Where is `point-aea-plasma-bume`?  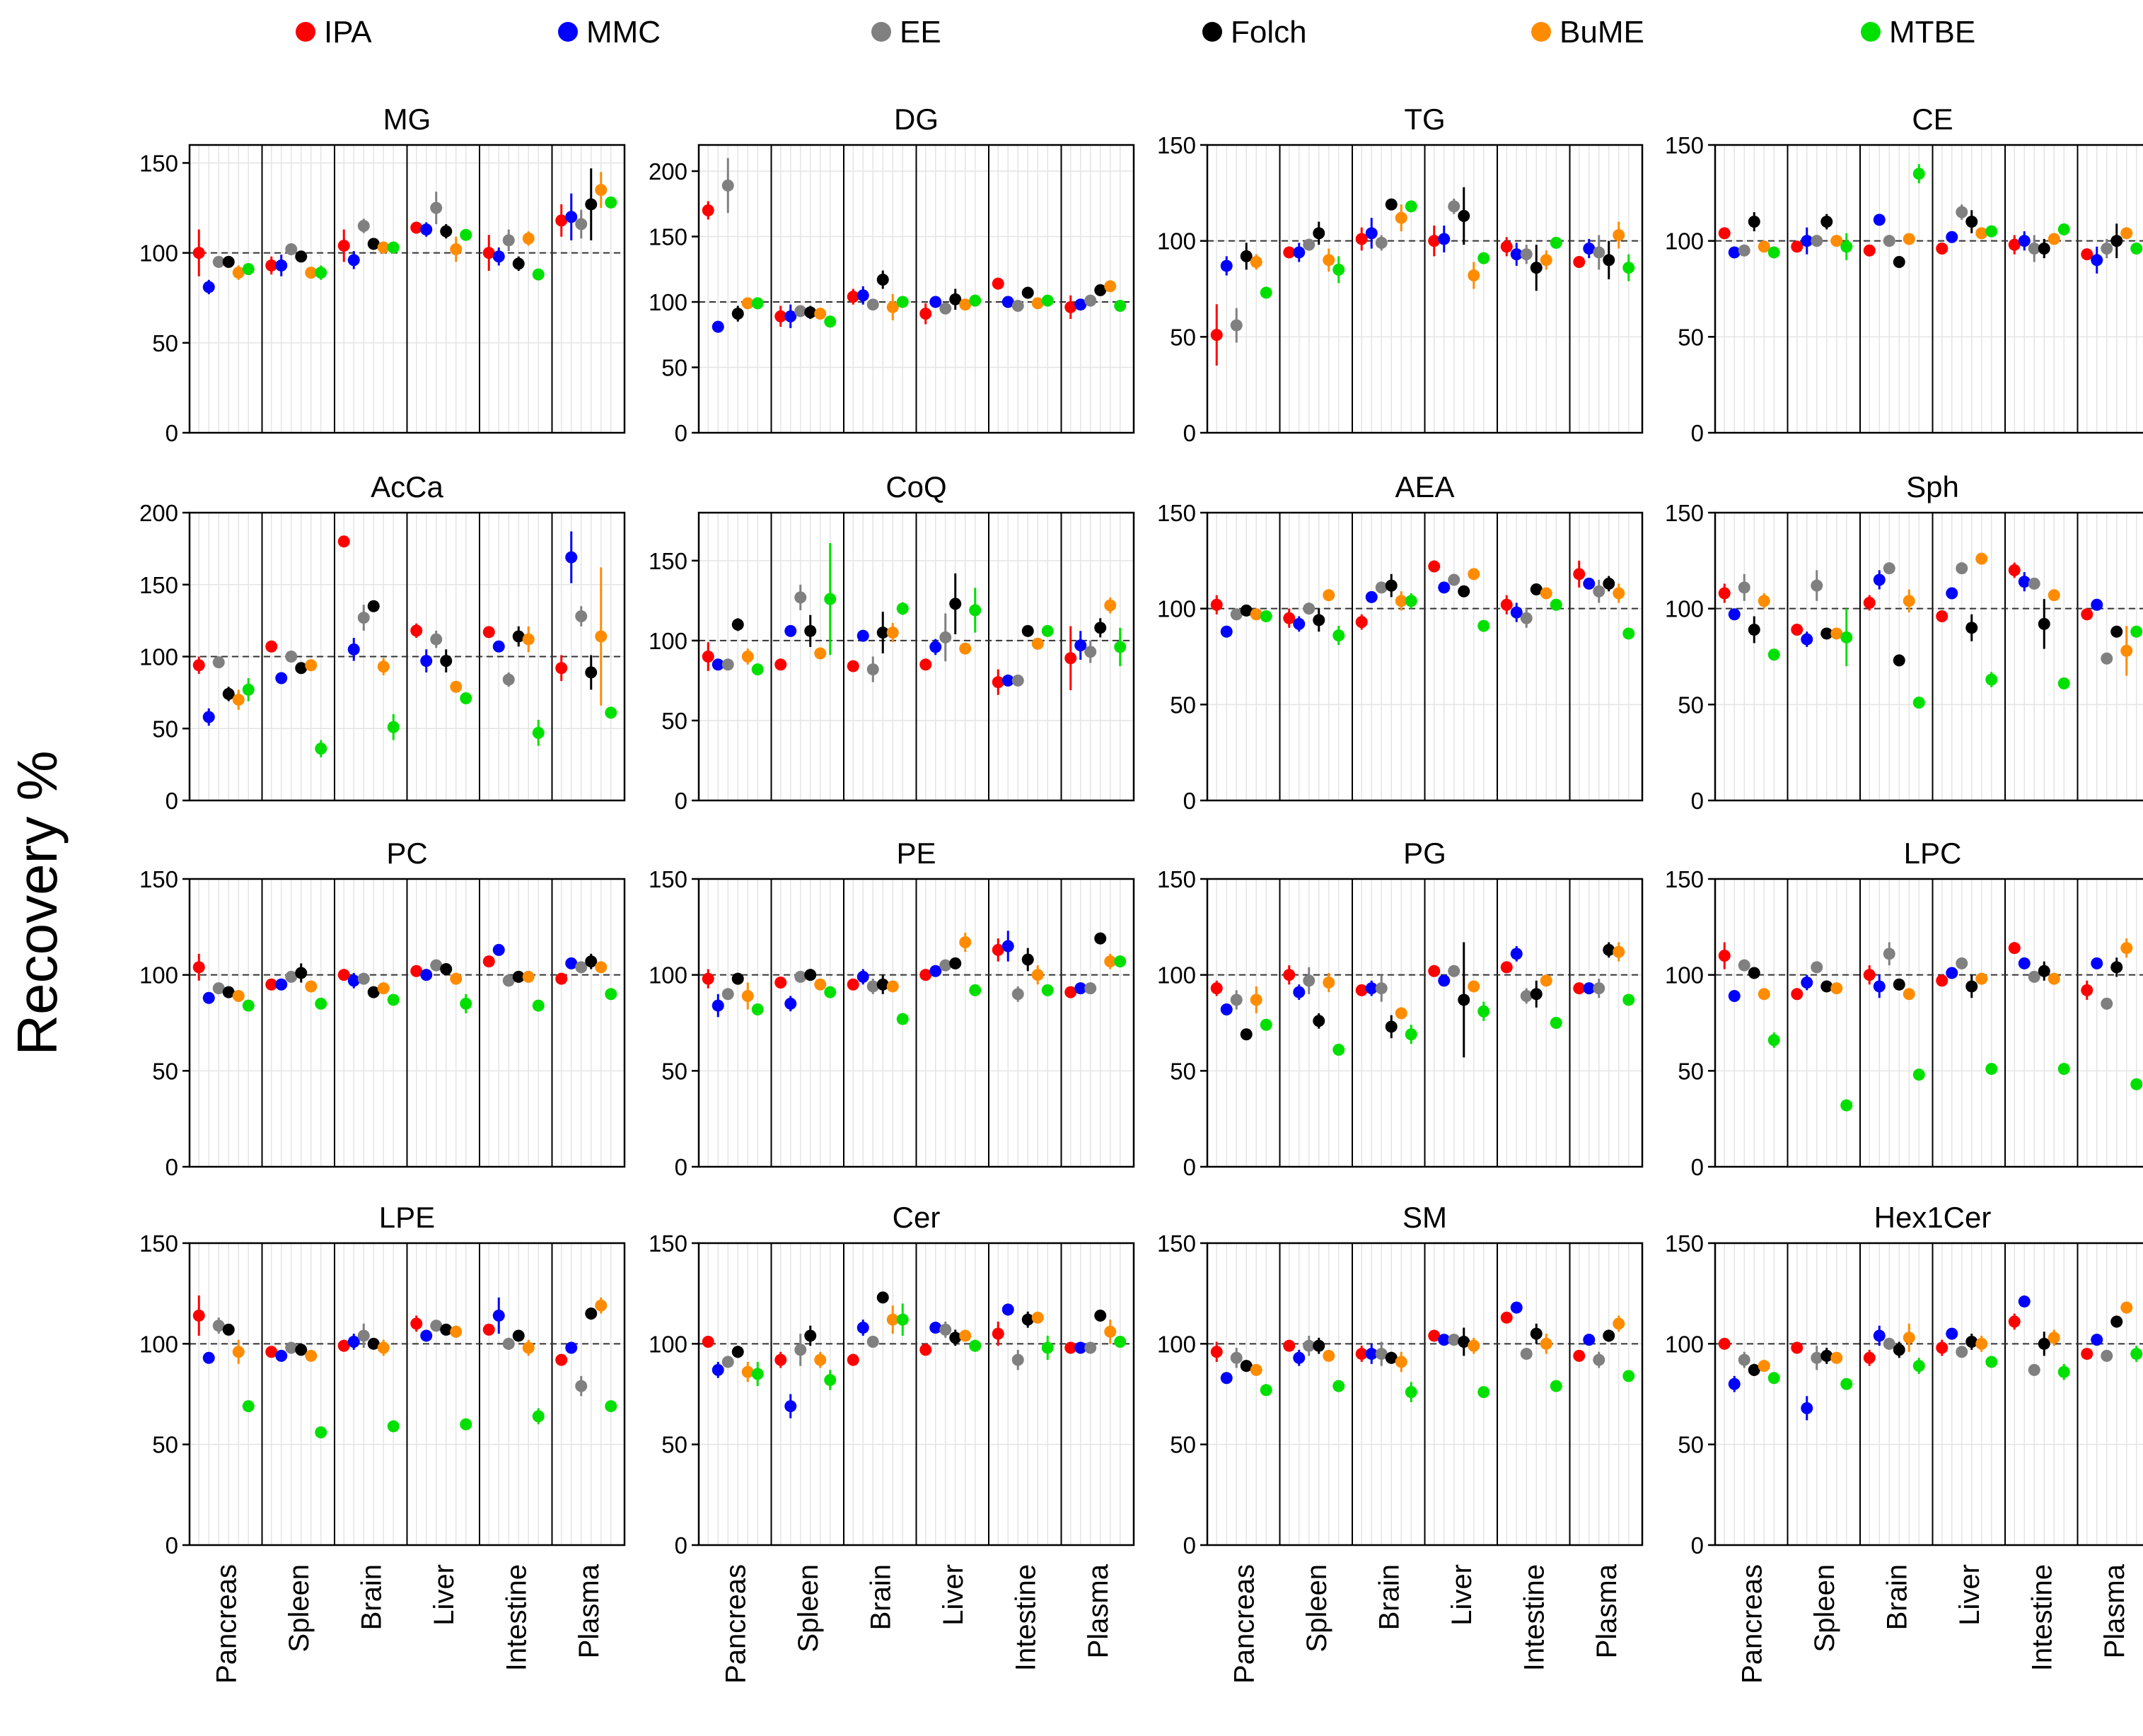 point-aea-plasma-bume is located at coordinates (1619, 593).